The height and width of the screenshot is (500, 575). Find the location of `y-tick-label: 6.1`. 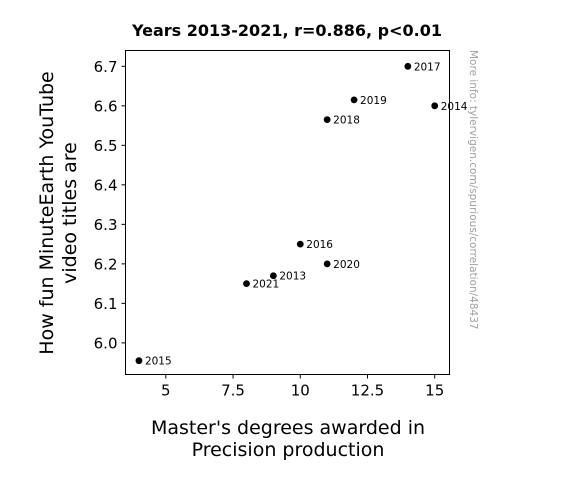

y-tick-label: 6.1 is located at coordinates (106, 304).